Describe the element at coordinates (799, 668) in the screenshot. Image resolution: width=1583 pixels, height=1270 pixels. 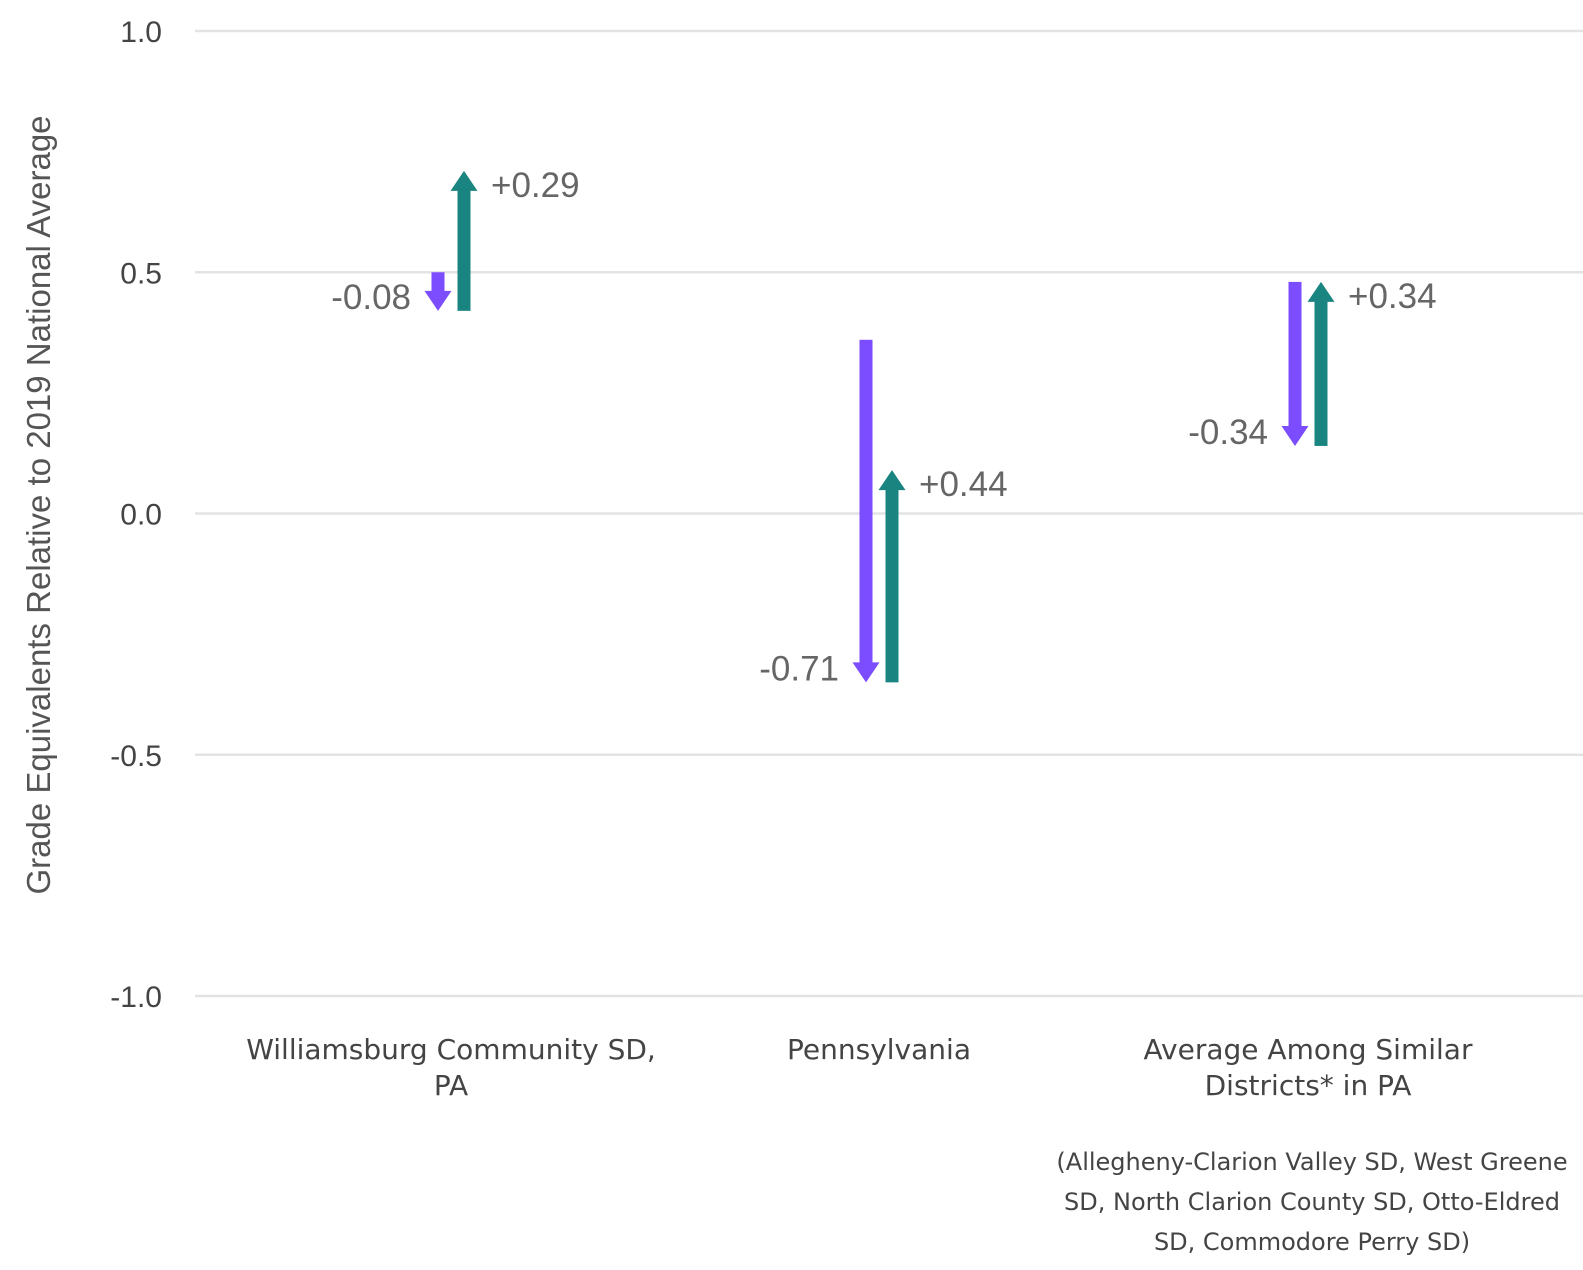
I see `data-label: -0.71` at that location.